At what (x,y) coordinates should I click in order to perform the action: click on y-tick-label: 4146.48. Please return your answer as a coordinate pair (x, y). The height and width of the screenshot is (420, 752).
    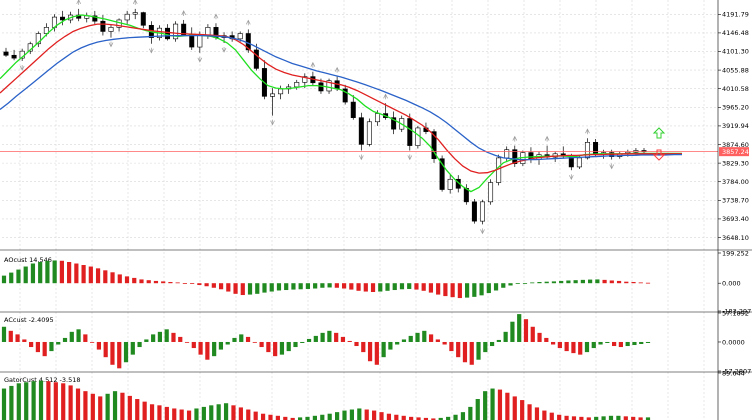
    Looking at the image, I should click on (735, 33).